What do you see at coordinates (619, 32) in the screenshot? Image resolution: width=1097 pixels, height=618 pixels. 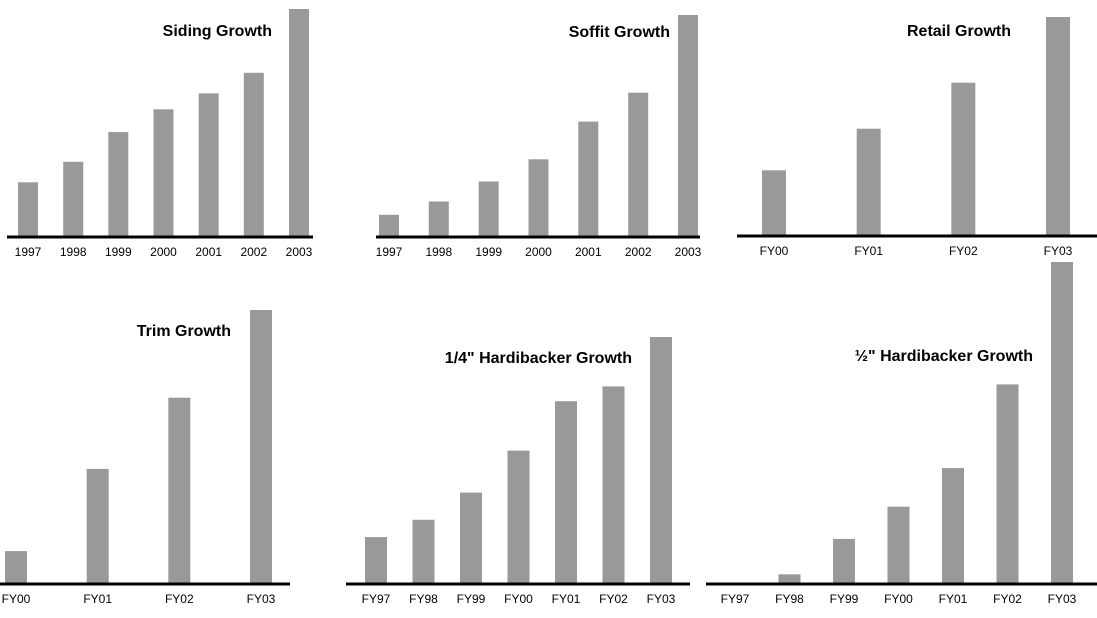 I see `chart-title: Soffit Growth` at bounding box center [619, 32].